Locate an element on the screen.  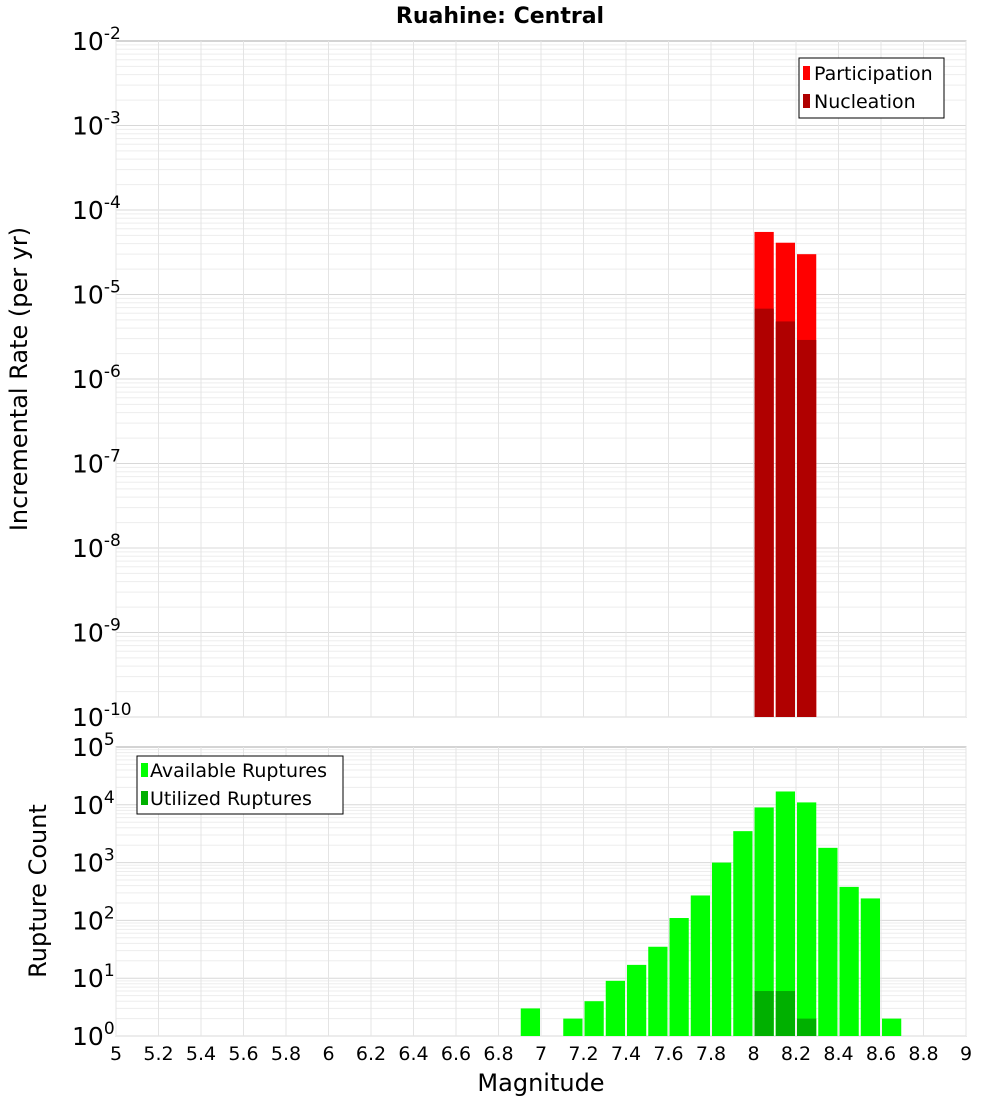
top-y-tick-labels: 10⁻² 10⁻³ 10⁻⁴ 10⁻⁵ 10⁻⁶ 10⁻⁷ 10⁻⁸ 10⁻⁹ 10⁻¹⁰ is located at coordinates (102, 378).